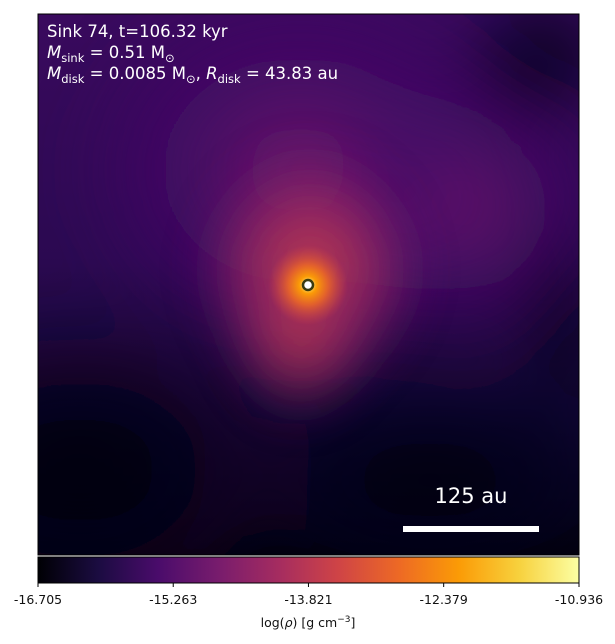 The width and height of the screenshot is (615, 644). What do you see at coordinates (308, 570) in the screenshot?
I see `colorbar-gradient` at bounding box center [308, 570].